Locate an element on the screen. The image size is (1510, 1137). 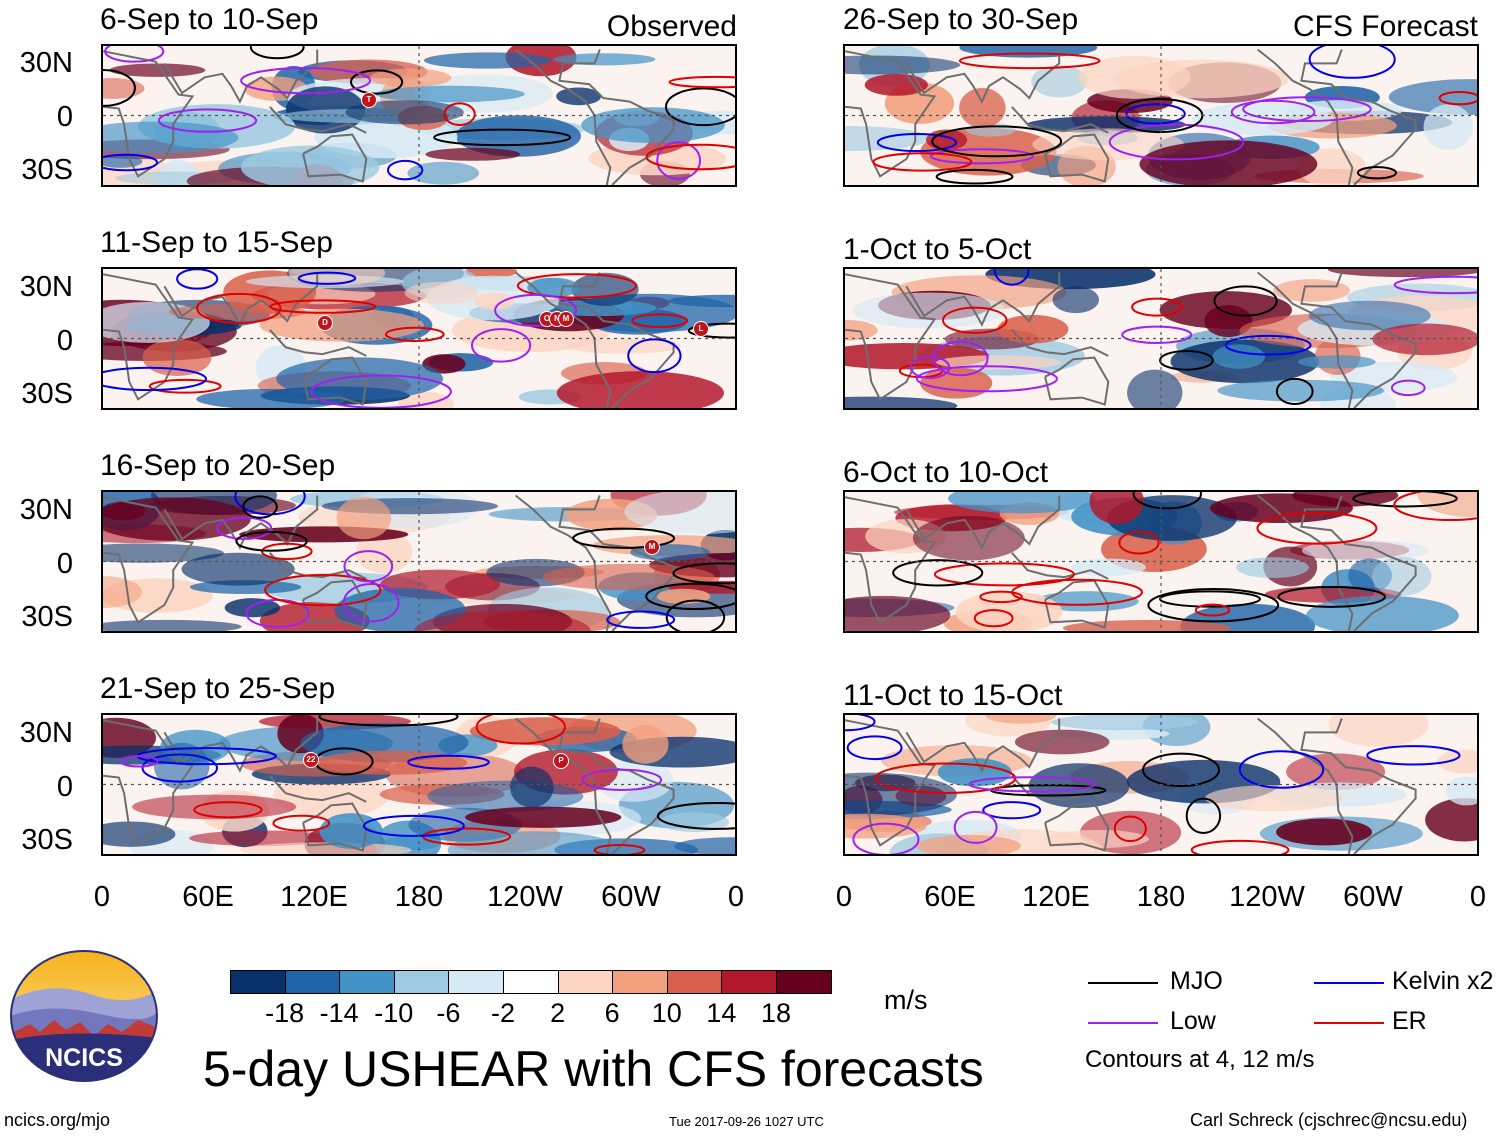
legend-line-kelvin is located at coordinates (1349, 983).